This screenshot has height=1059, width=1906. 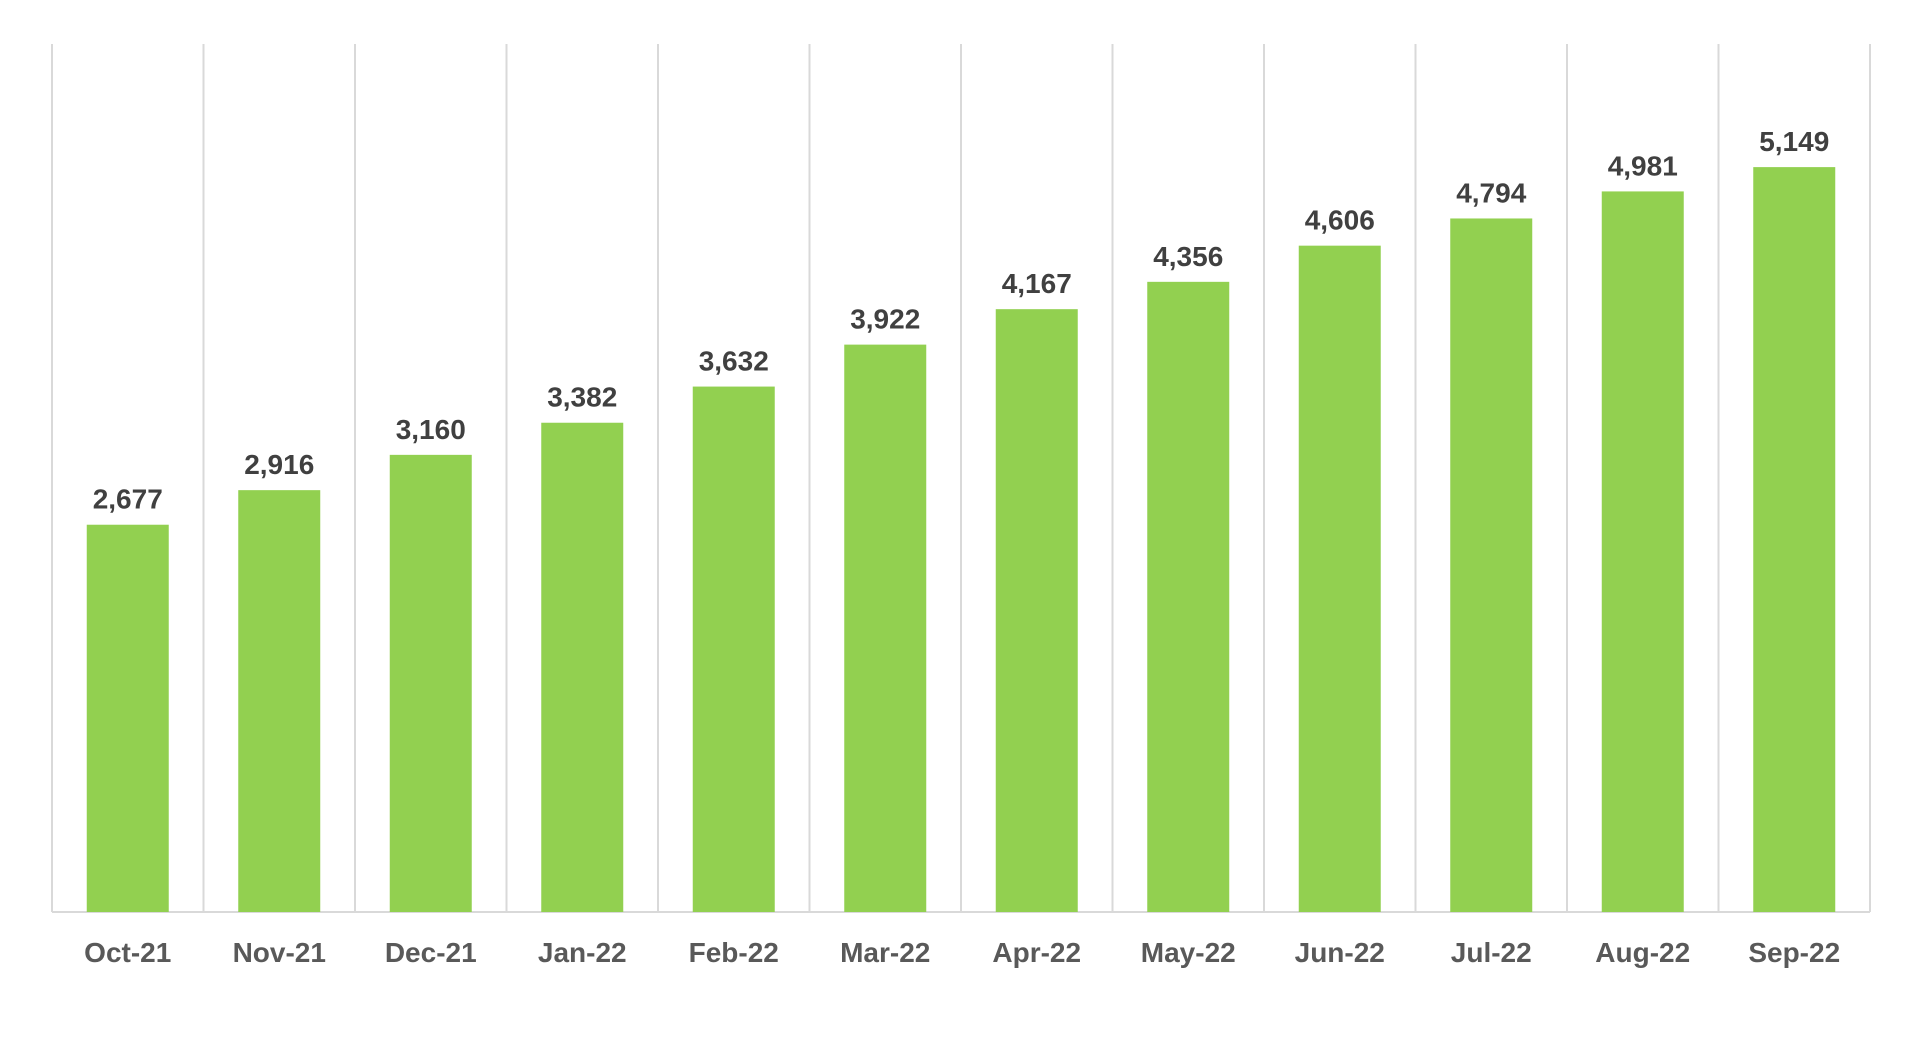 What do you see at coordinates (734, 361) in the screenshot?
I see `data-label: 3,632` at bounding box center [734, 361].